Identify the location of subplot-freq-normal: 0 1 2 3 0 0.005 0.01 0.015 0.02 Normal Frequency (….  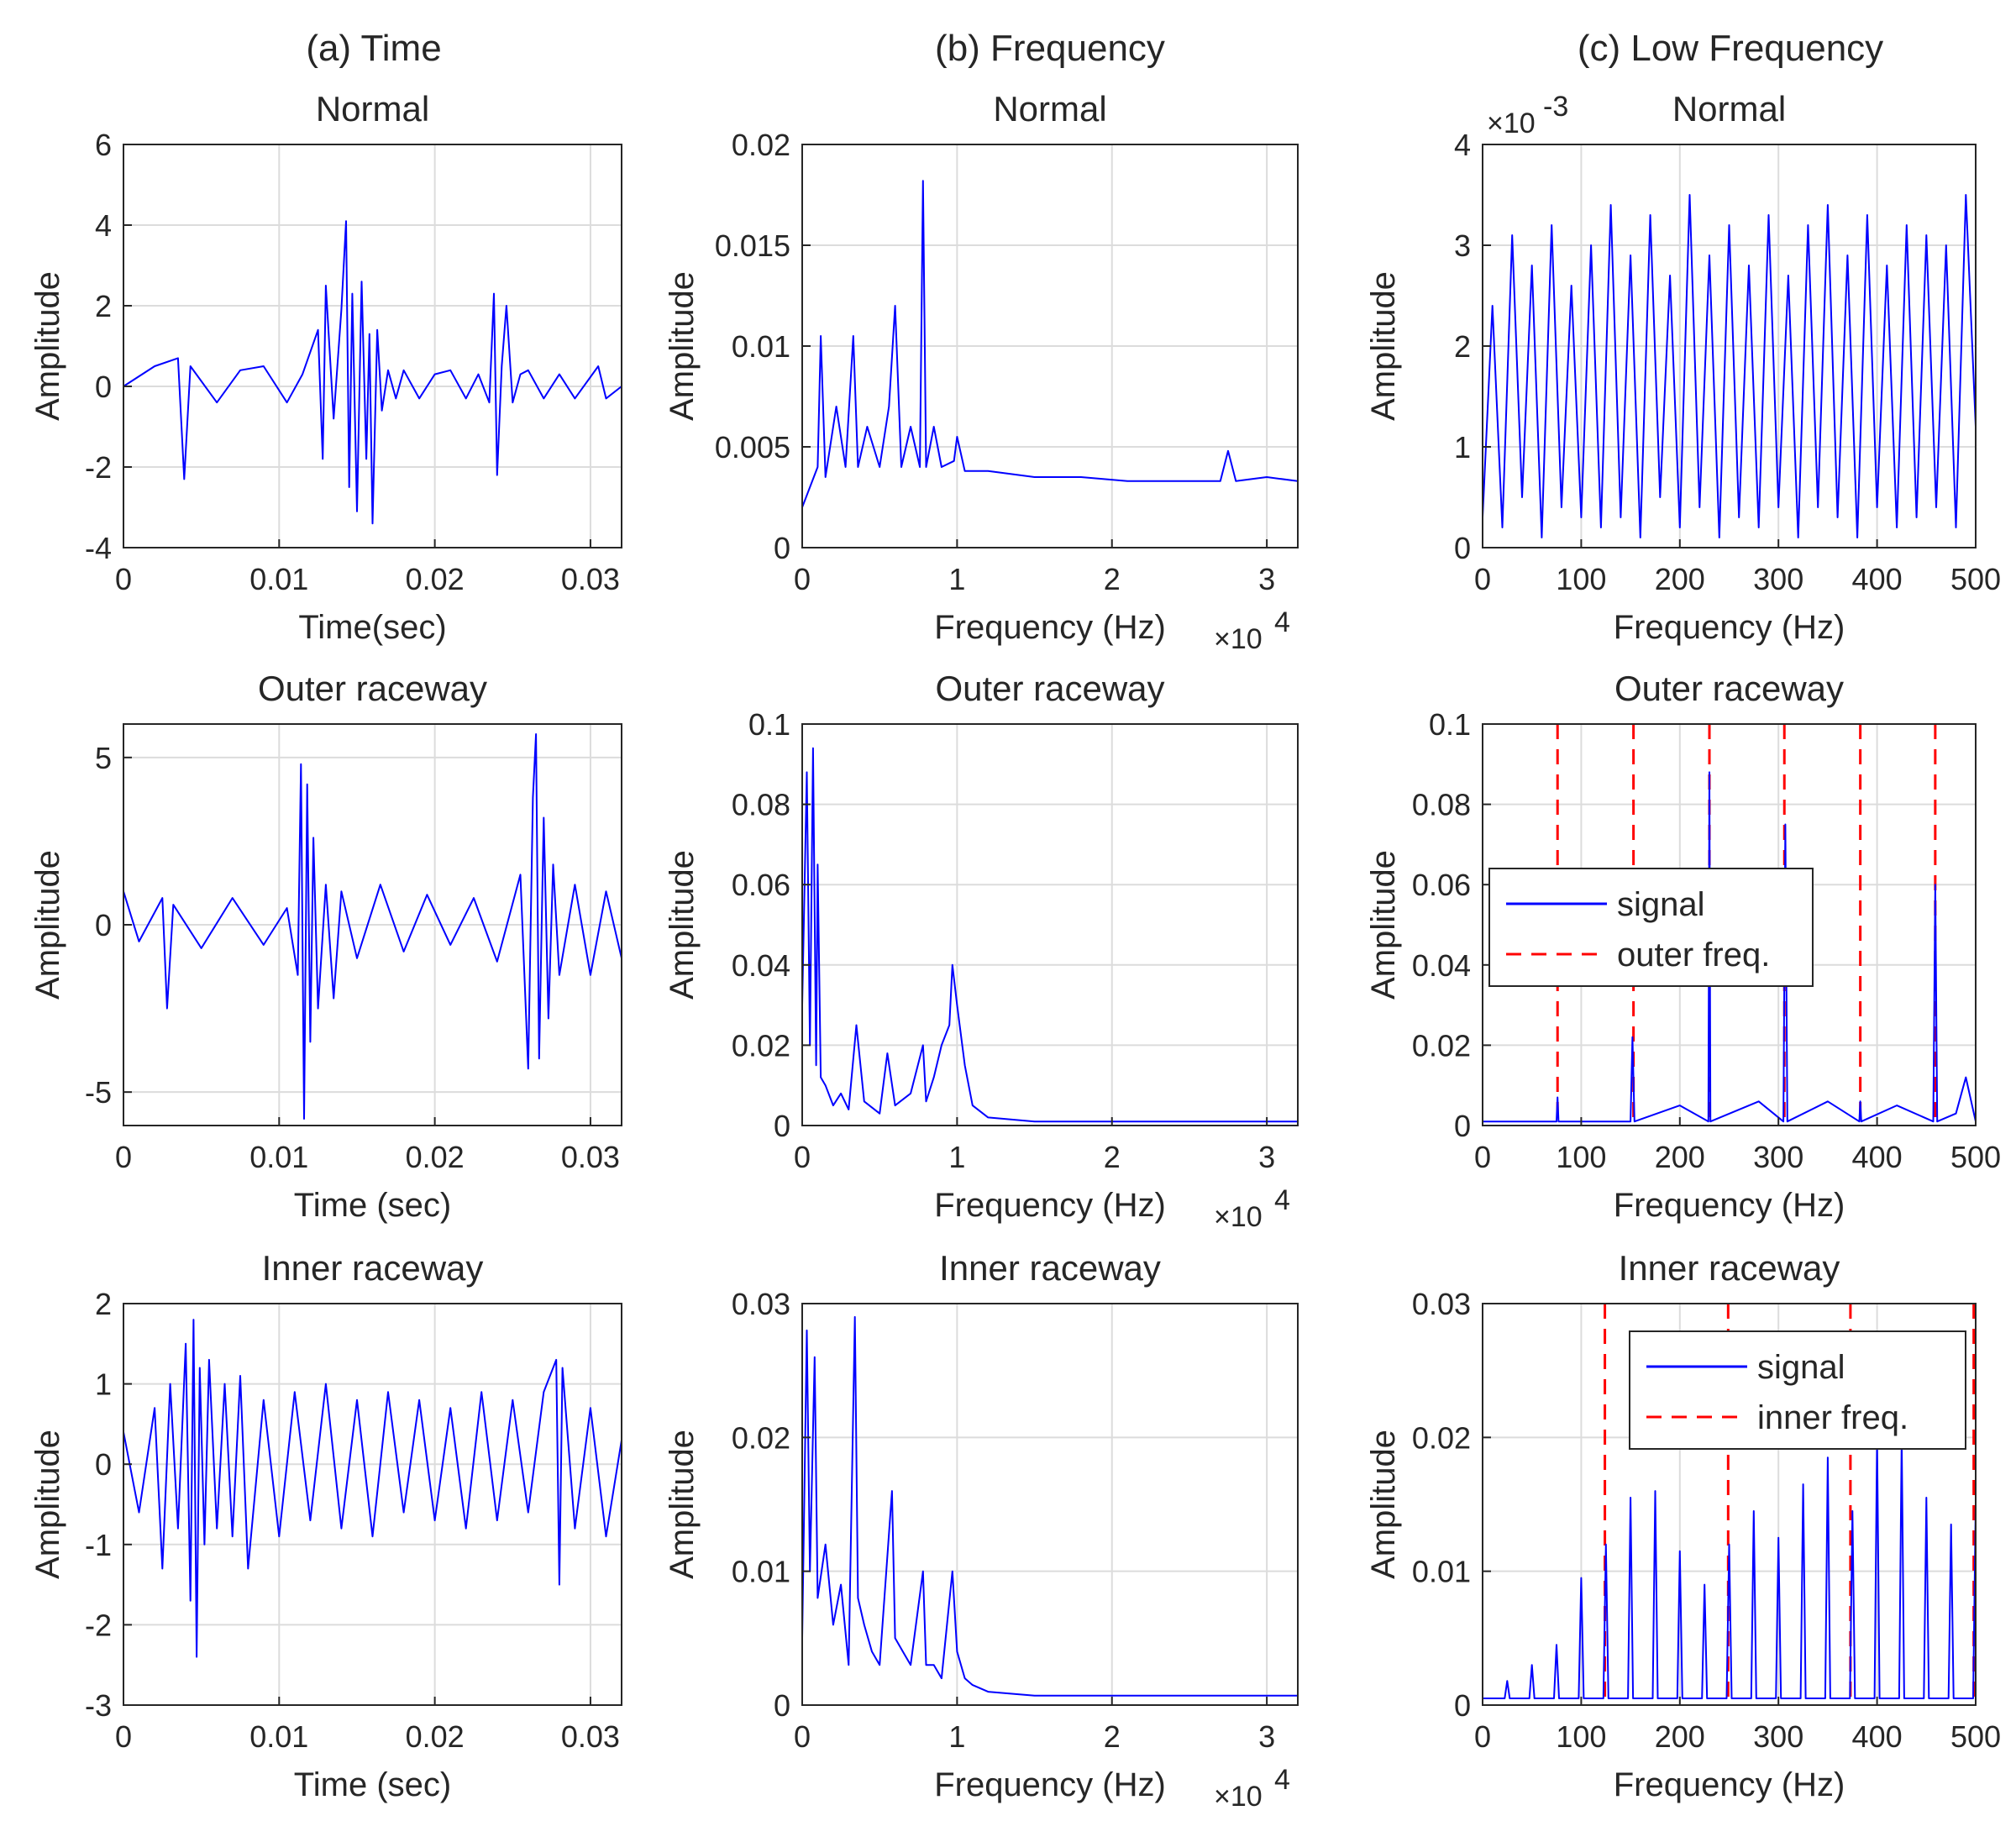
(981, 372).